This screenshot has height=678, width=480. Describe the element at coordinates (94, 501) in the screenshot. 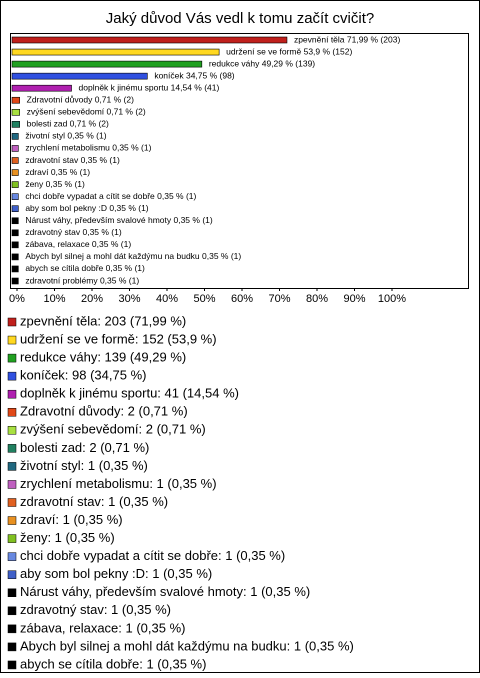

I see `legend-label: zdravotní stav: 1 (0,35 %)` at that location.